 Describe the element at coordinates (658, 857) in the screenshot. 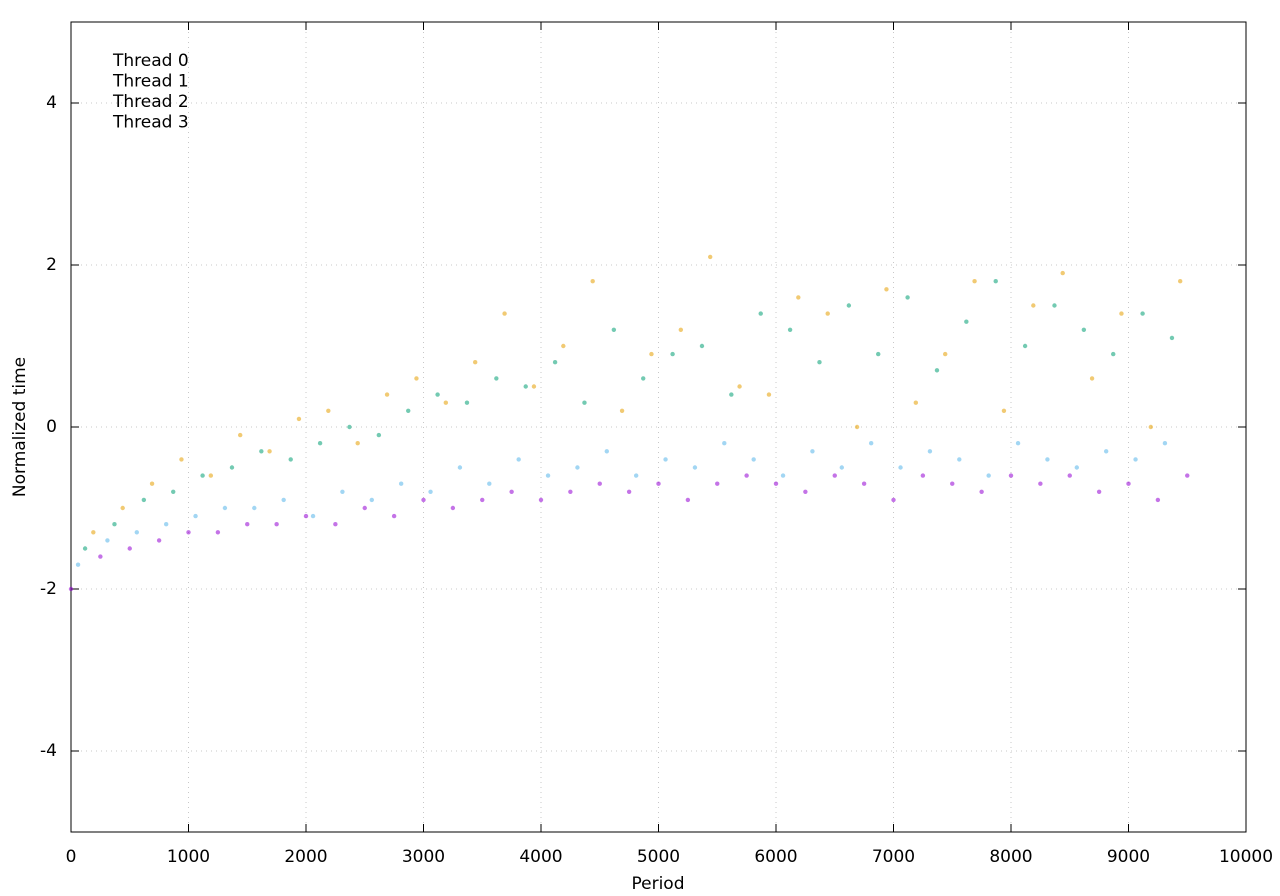

I see `x-tick-label: 5000` at that location.